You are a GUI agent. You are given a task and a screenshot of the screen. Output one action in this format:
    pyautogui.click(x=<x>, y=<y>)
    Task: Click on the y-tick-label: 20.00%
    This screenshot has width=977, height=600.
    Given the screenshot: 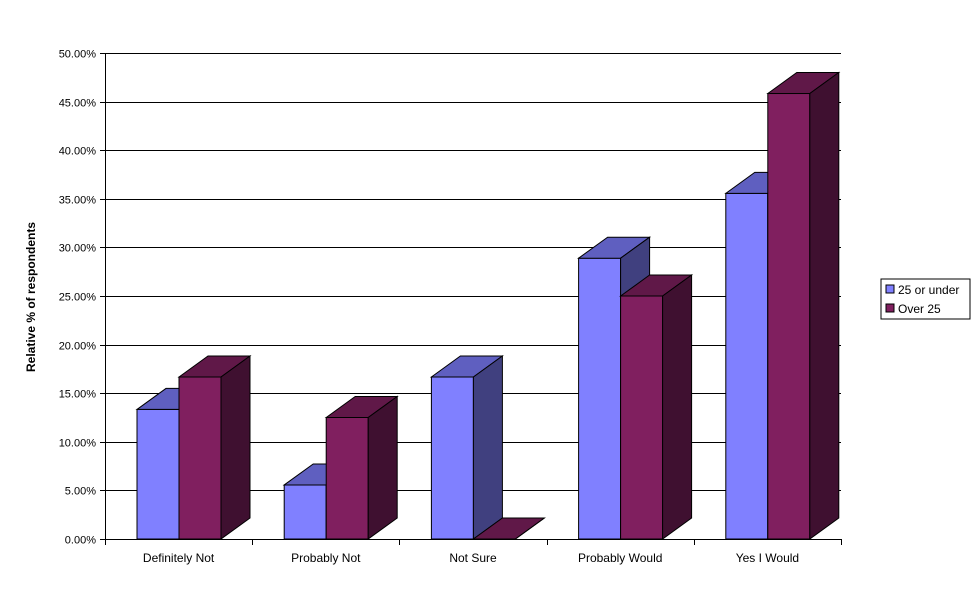 What is the action you would take?
    pyautogui.click(x=78, y=347)
    